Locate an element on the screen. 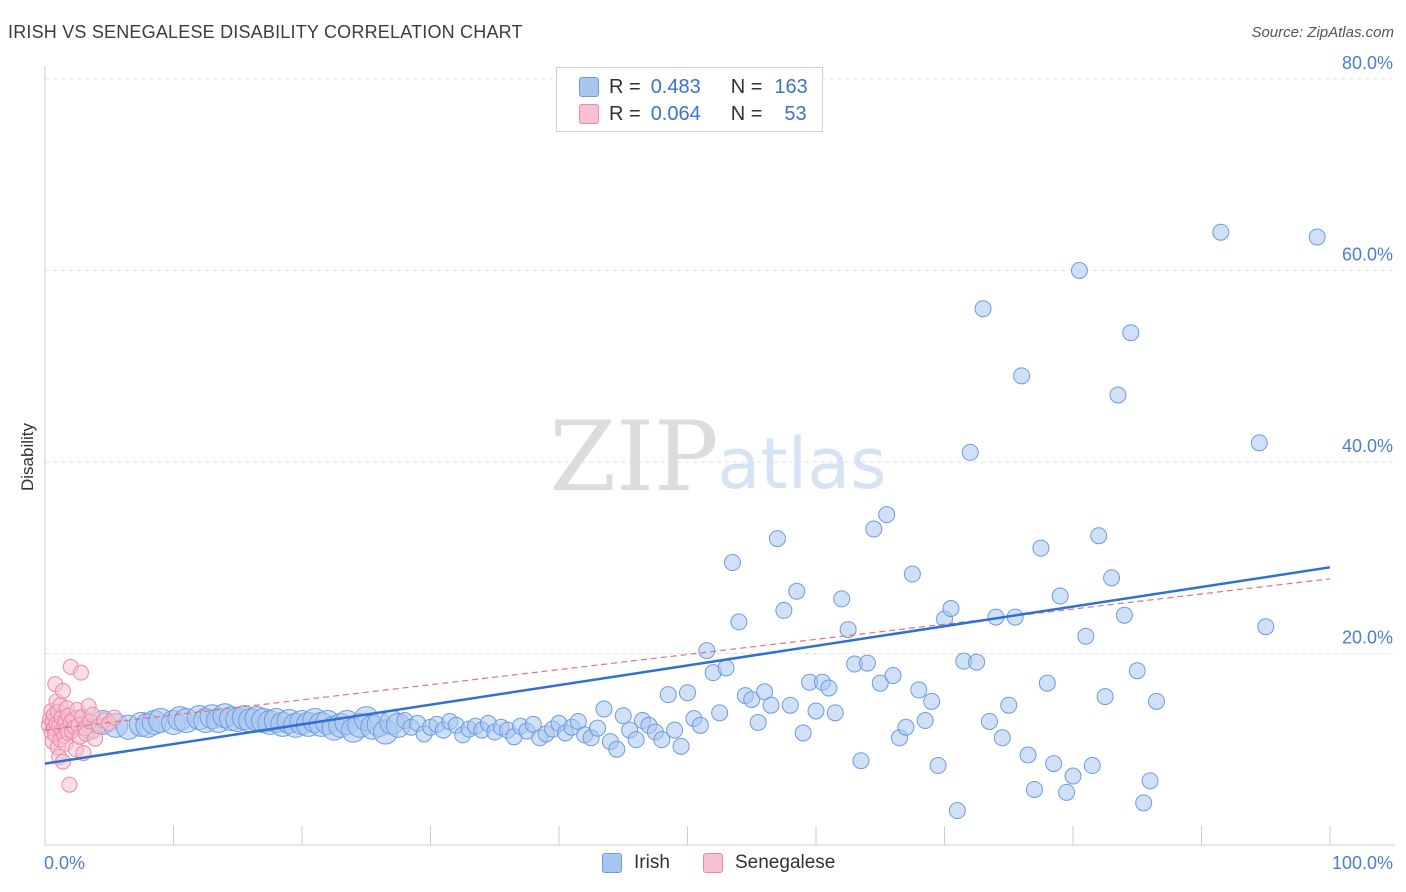 The width and height of the screenshot is (1406, 892). x-tick-label: 0.0% is located at coordinates (64, 863).